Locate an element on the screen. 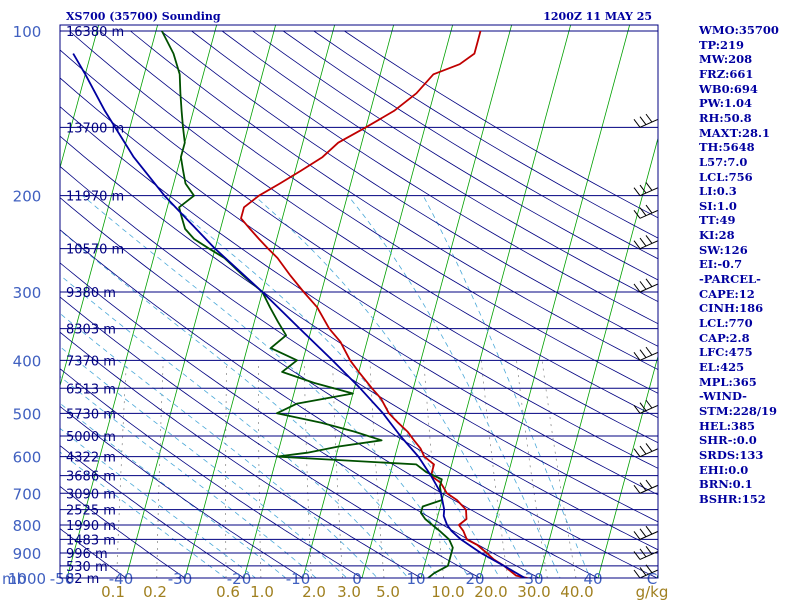 The width and height of the screenshot is (800, 600). stat-line: CAPE:12 is located at coordinates (727, 293).